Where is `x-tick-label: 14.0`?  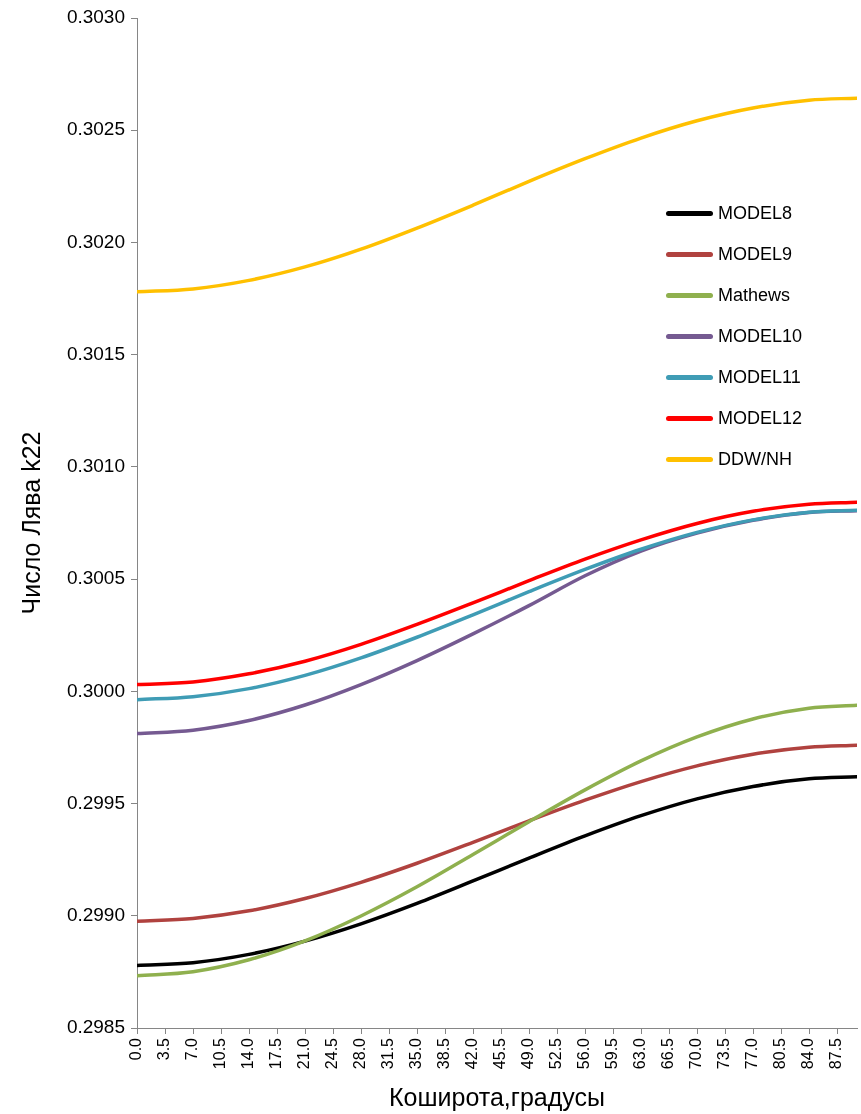
x-tick-label: 14.0 is located at coordinates (248, 1053).